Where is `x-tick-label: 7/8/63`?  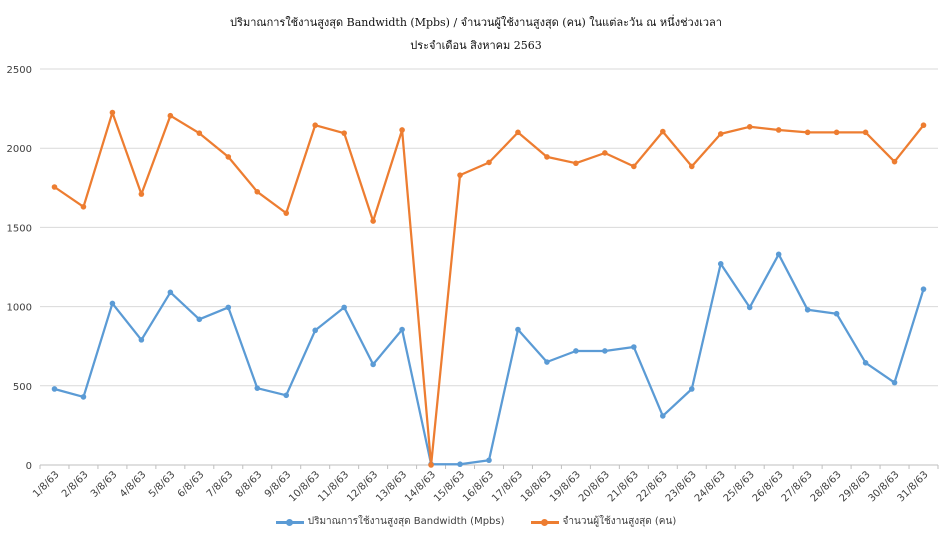 x-tick-label: 7/8/63 is located at coordinates (220, 484).